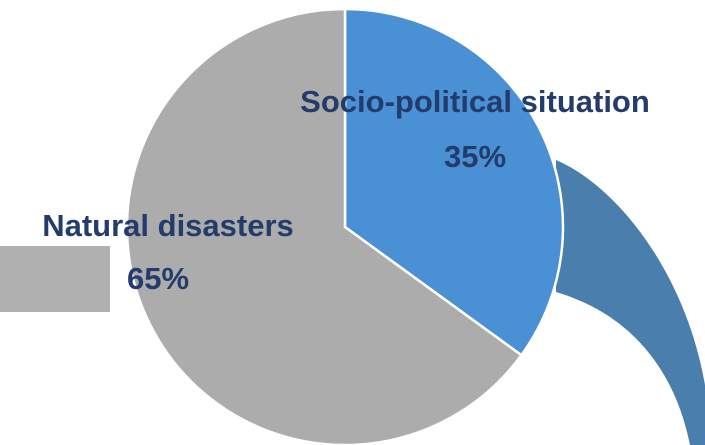 This screenshot has width=705, height=445. What do you see at coordinates (55, 279) in the screenshot?
I see `gray-callout-bar` at bounding box center [55, 279].